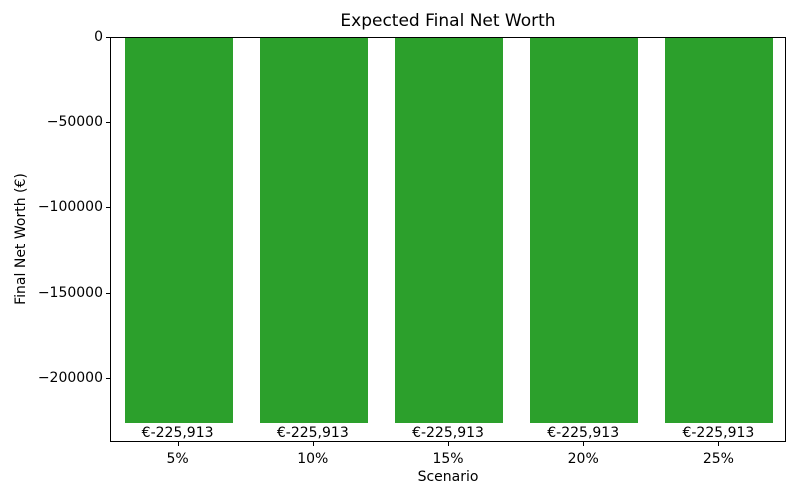 This screenshot has width=800, height=500. Describe the element at coordinates (583, 459) in the screenshot. I see `x-tick-label: 20%` at that location.